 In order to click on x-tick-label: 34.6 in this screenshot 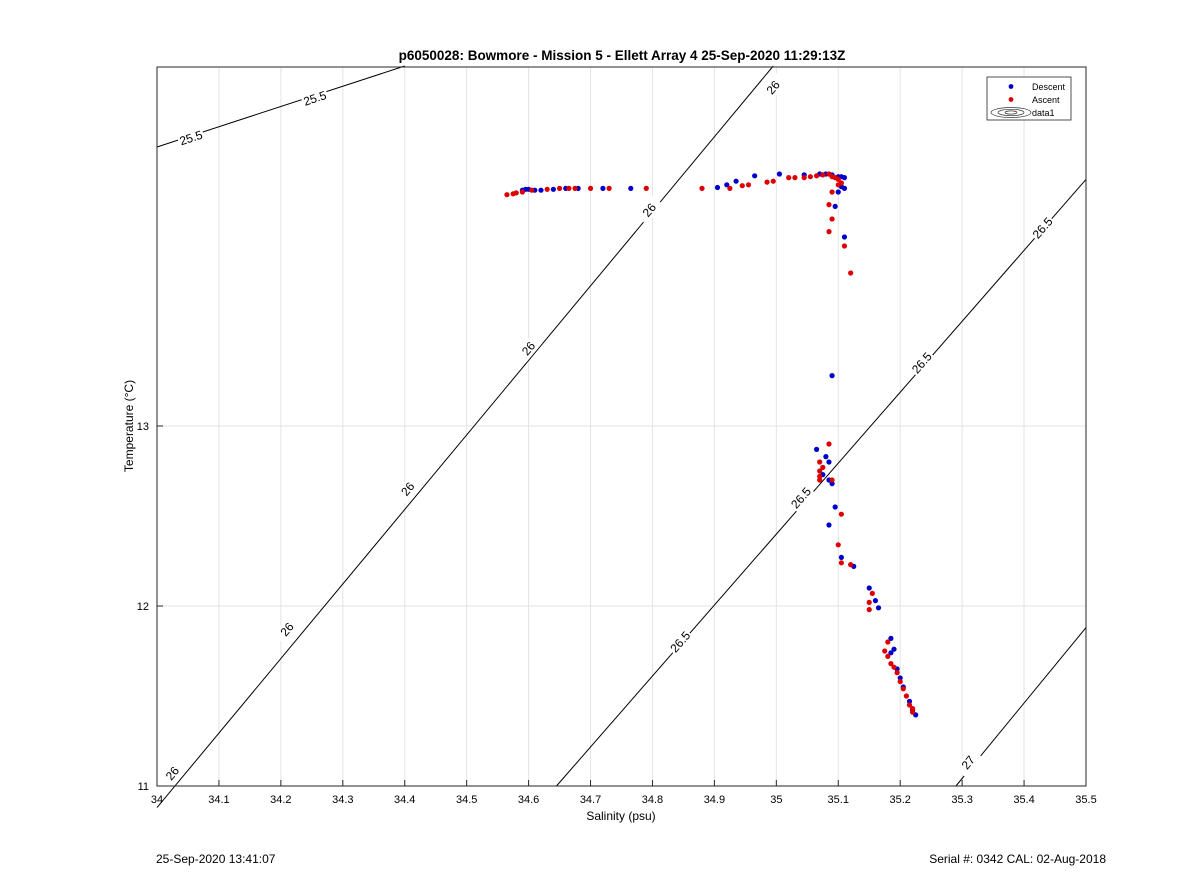, I will do `click(528, 800)`.